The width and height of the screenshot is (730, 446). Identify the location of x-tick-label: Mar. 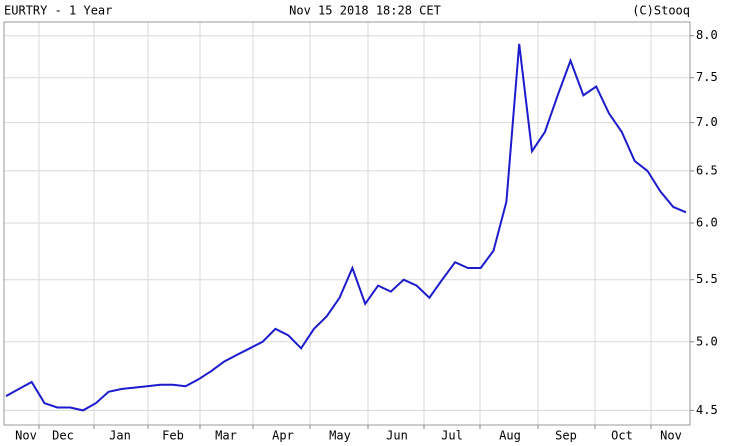
(226, 436).